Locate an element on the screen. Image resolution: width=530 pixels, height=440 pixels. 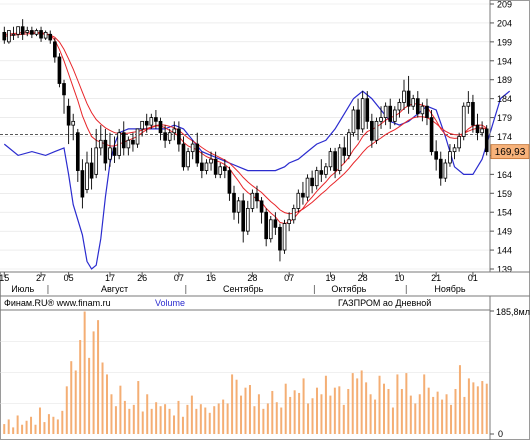
price-tick-label: 174 is located at coordinates (504, 137).